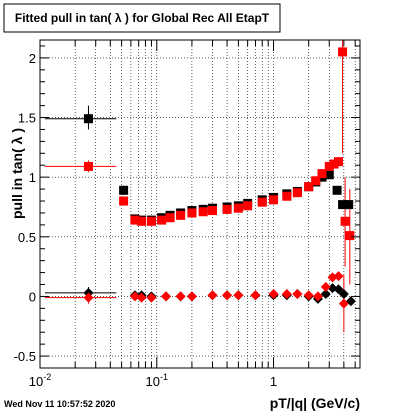  What do you see at coordinates (157, 380) in the screenshot?
I see `x-tick-label: 10⁻¹` at bounding box center [157, 380].